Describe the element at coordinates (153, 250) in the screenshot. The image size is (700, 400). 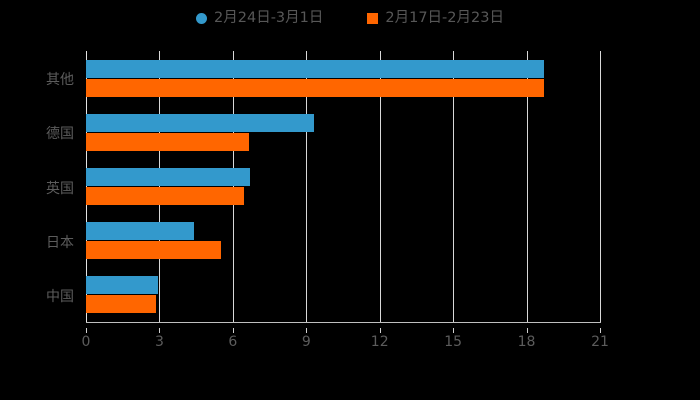
I see `bar-日本-series-1` at that location.